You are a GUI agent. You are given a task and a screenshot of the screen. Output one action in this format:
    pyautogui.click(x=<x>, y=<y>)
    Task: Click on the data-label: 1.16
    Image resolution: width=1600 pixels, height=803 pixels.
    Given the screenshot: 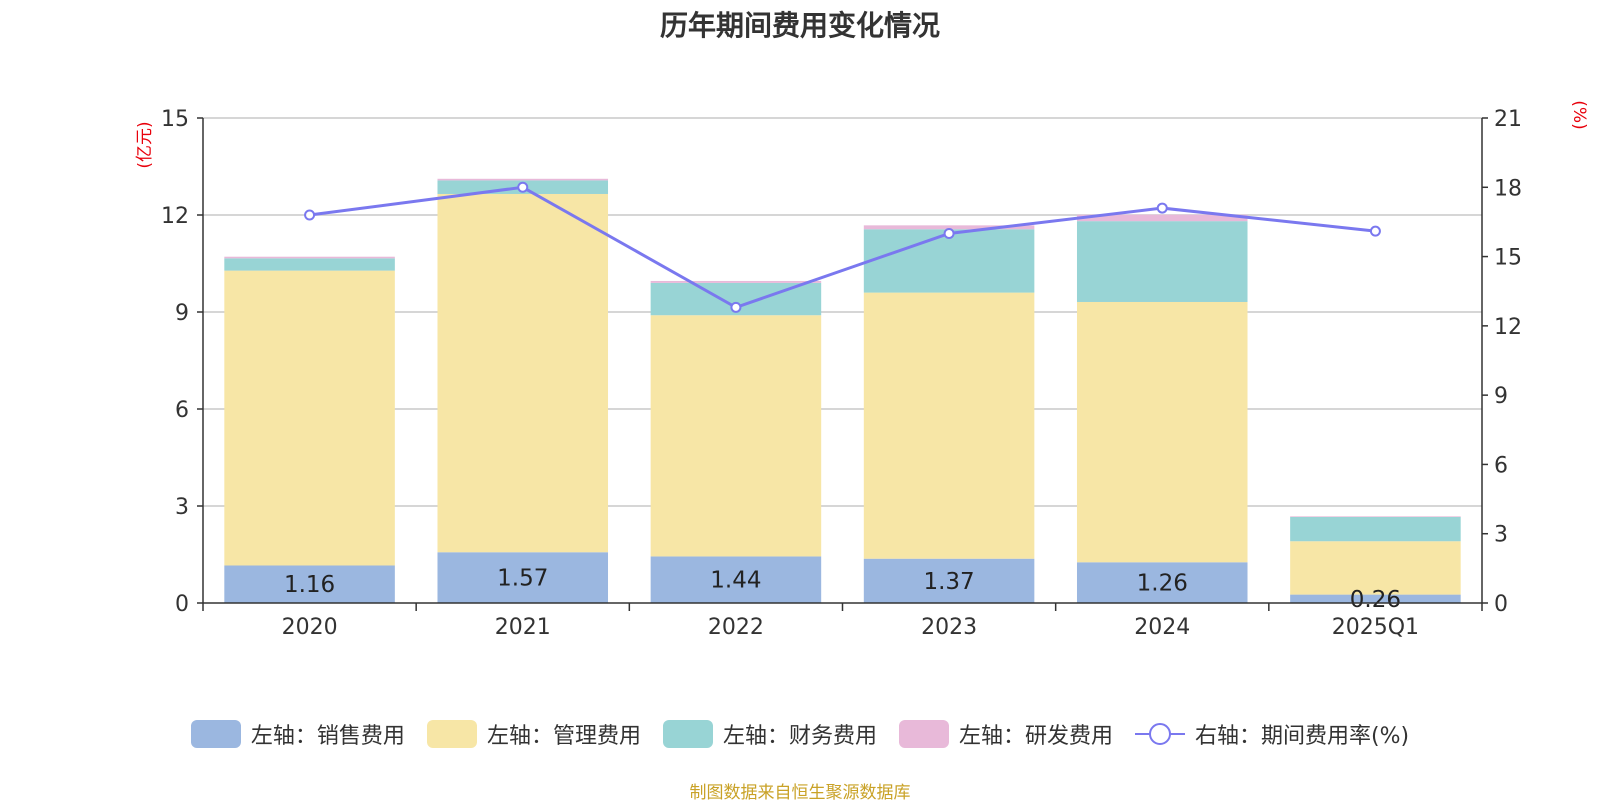 What is the action you would take?
    pyautogui.click(x=309, y=585)
    